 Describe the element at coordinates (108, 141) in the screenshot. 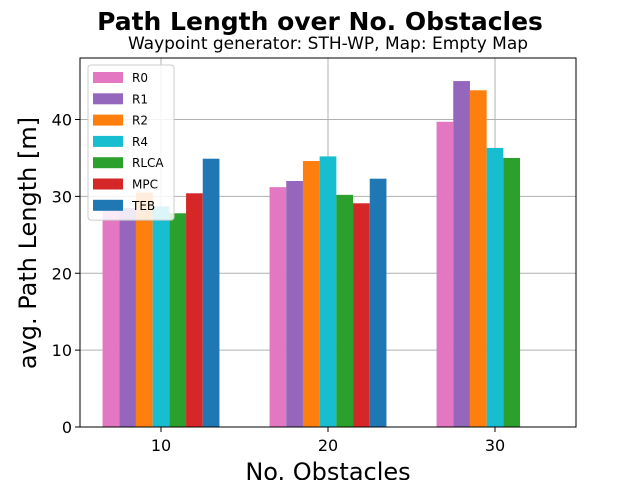

I see `legend-swatch-r4` at that location.